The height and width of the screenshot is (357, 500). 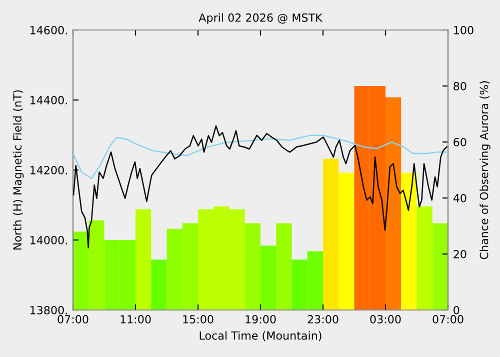 I want to click on x-axis-title: Local Time (Mountain), so click(x=261, y=336).